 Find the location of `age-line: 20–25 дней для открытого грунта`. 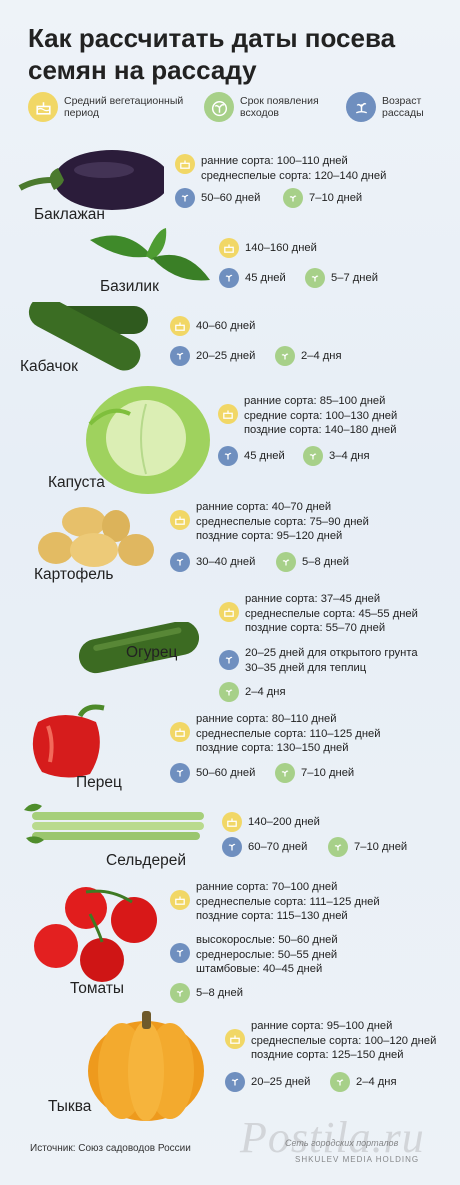

age-line: 20–25 дней для открытого грунта is located at coordinates (331, 653).